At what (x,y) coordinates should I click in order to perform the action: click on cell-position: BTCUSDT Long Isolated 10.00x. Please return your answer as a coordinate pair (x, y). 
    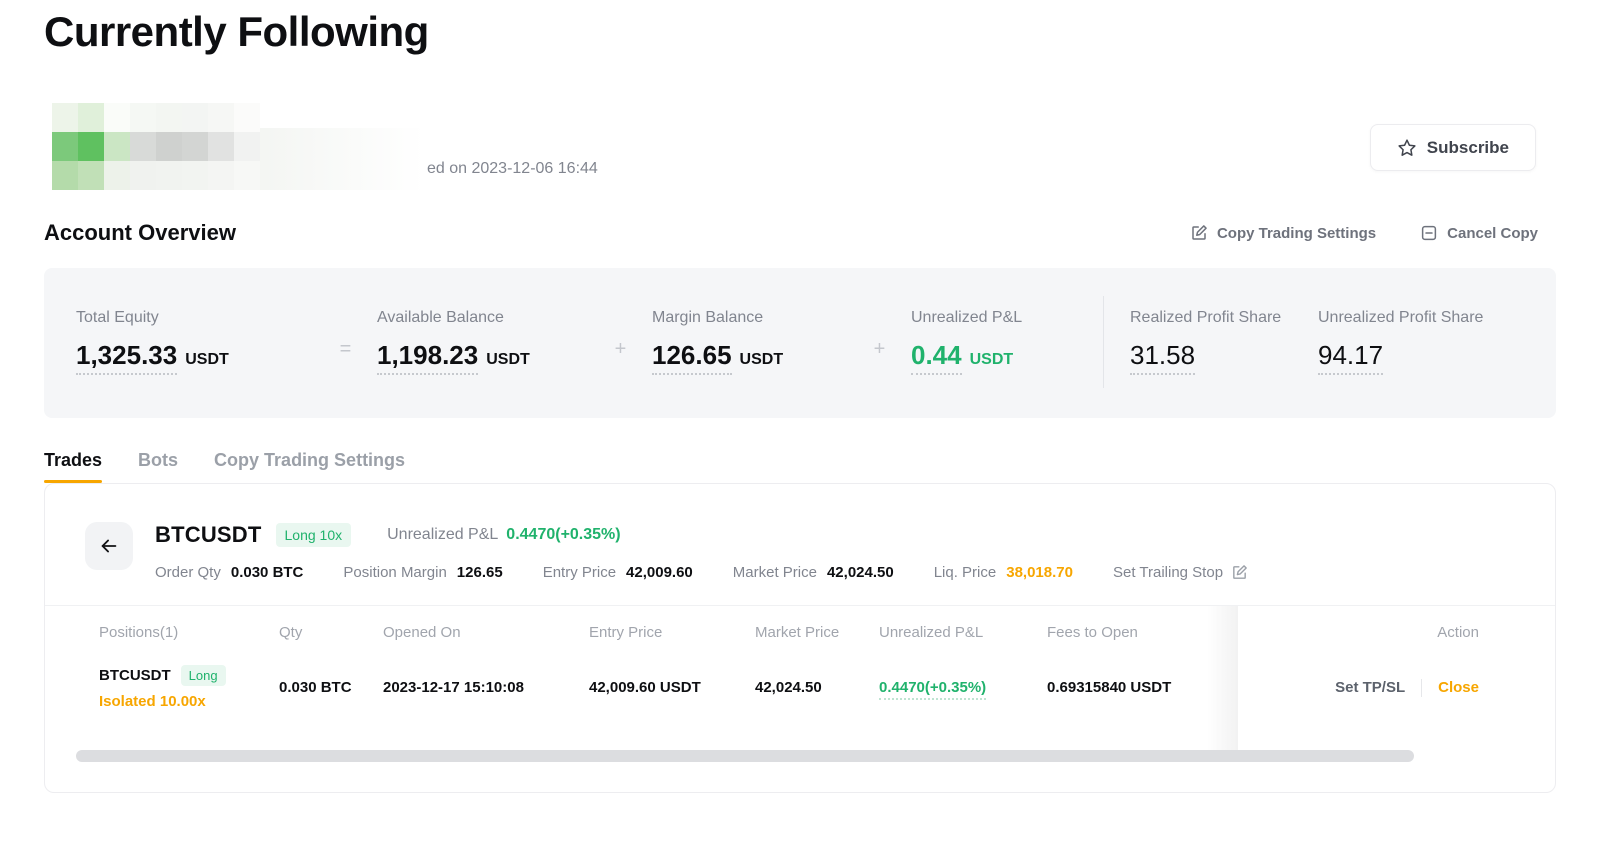
    Looking at the image, I should click on (167, 687).